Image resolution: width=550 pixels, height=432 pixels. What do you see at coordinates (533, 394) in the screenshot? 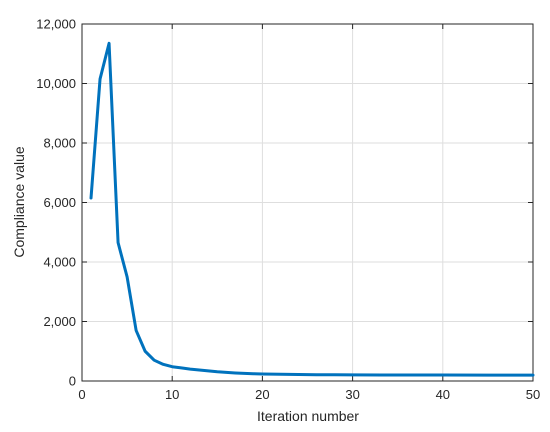
I see `x-tick-label: 50` at bounding box center [533, 394].